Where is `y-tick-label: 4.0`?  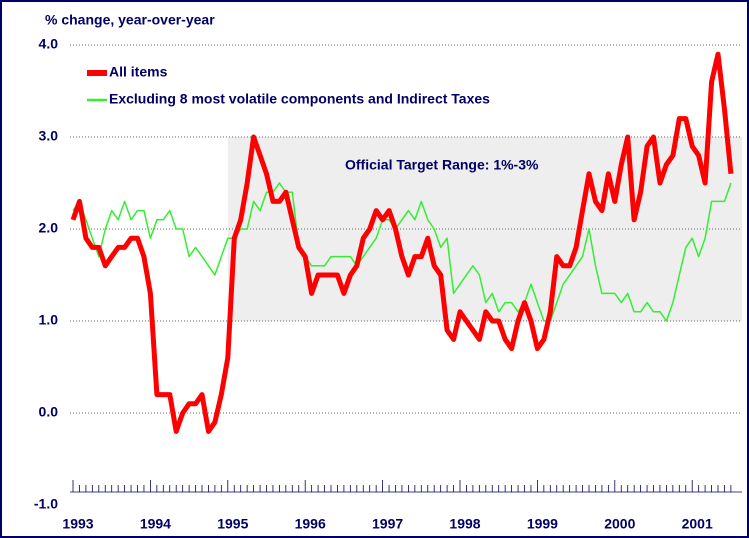
y-tick-label: 4.0 is located at coordinates (49, 44).